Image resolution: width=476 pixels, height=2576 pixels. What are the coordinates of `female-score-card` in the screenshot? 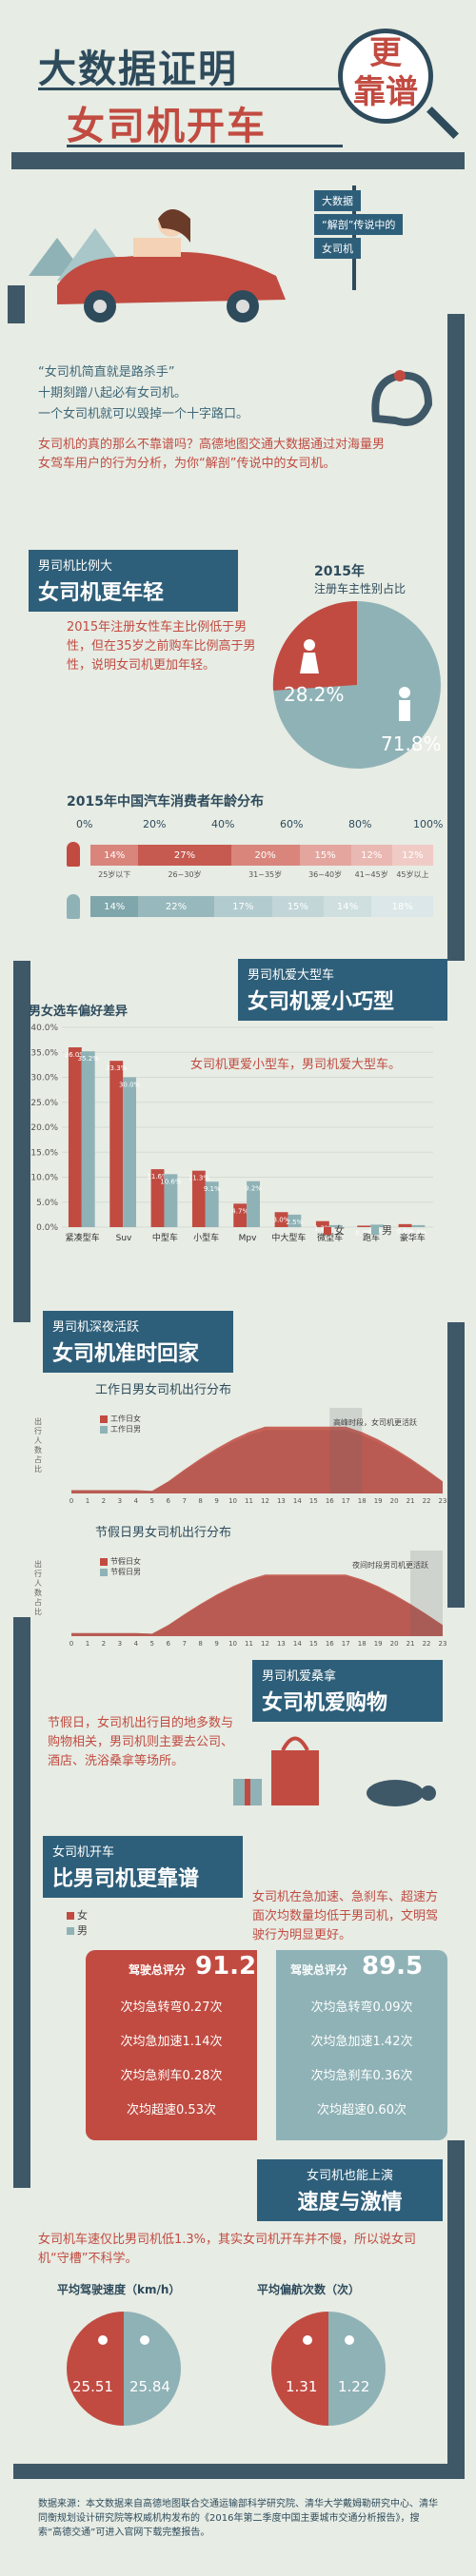 It's located at (171, 2045).